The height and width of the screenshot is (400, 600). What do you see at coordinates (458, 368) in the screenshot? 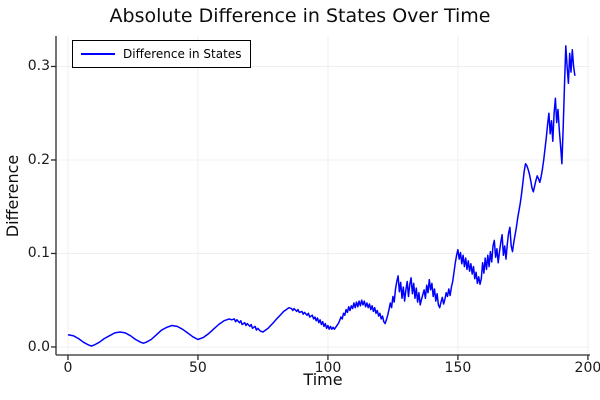
I see `x-tick-label: 150` at bounding box center [458, 368].